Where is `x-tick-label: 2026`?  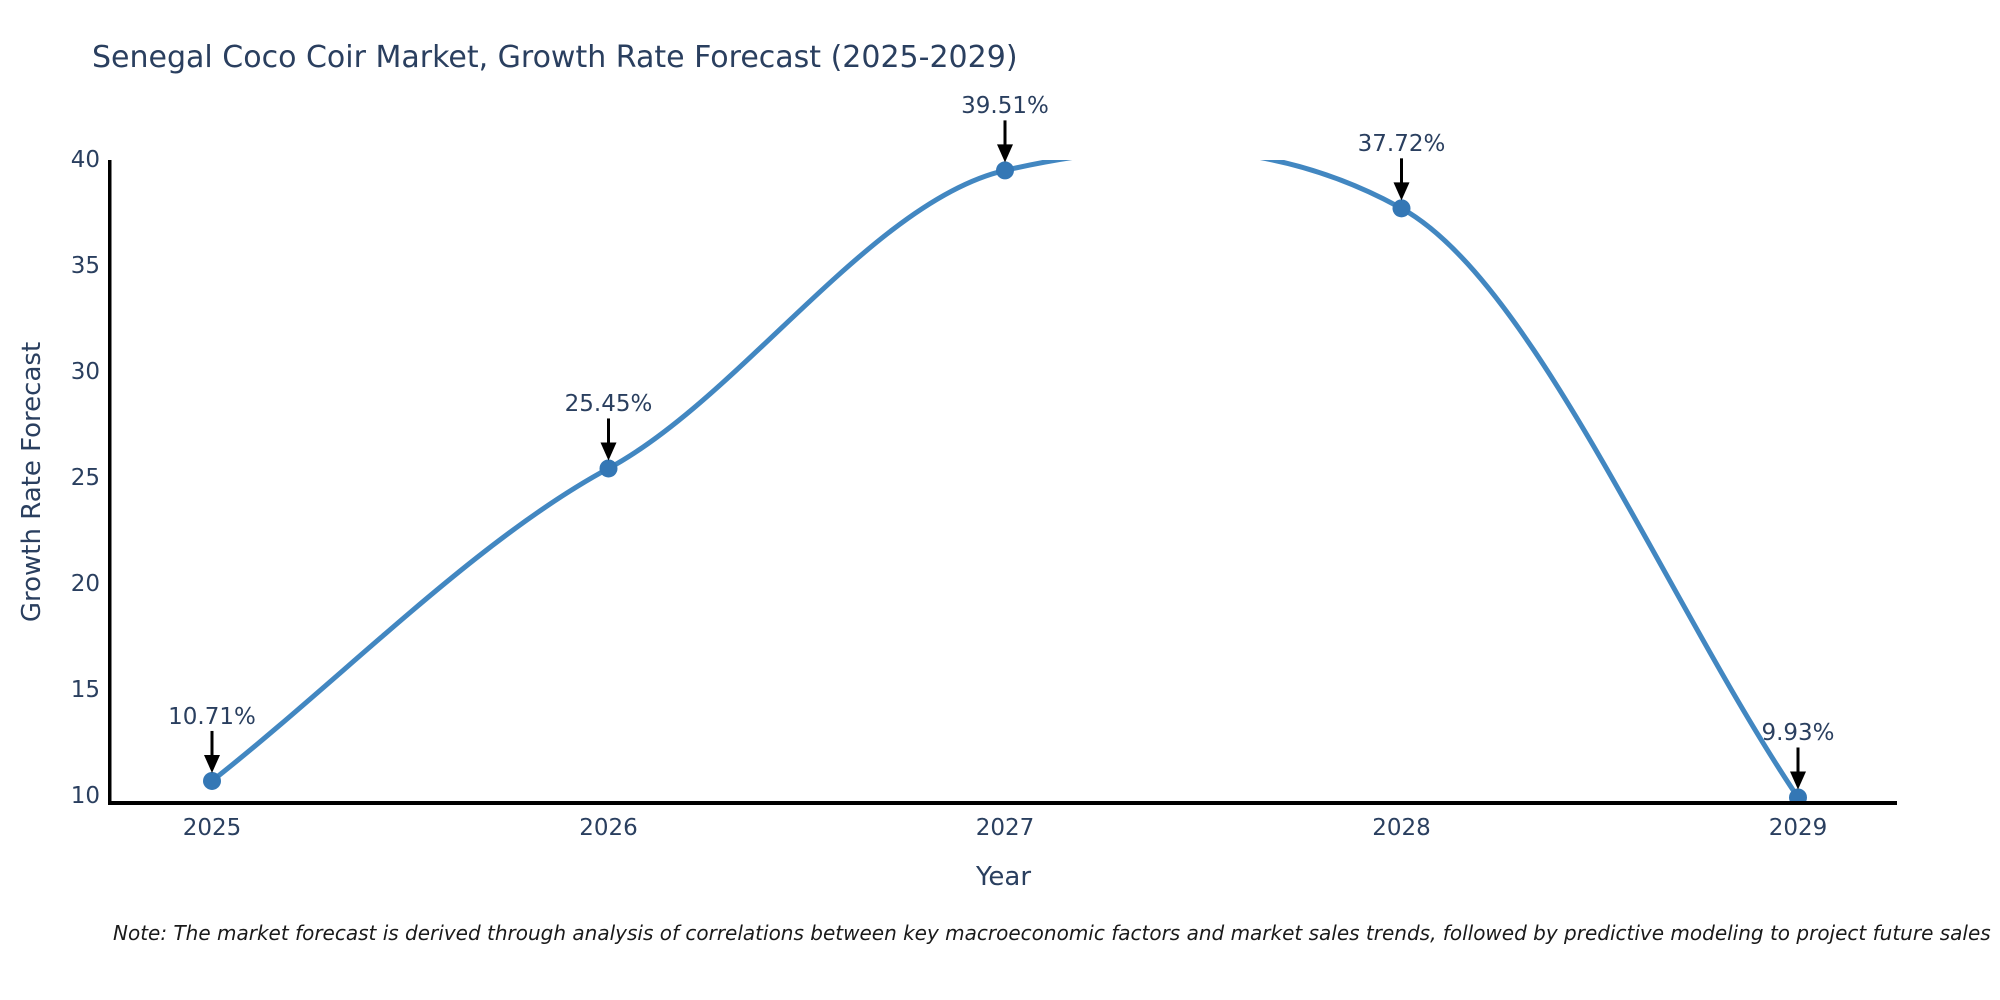 x-tick-label: 2026 is located at coordinates (608, 828).